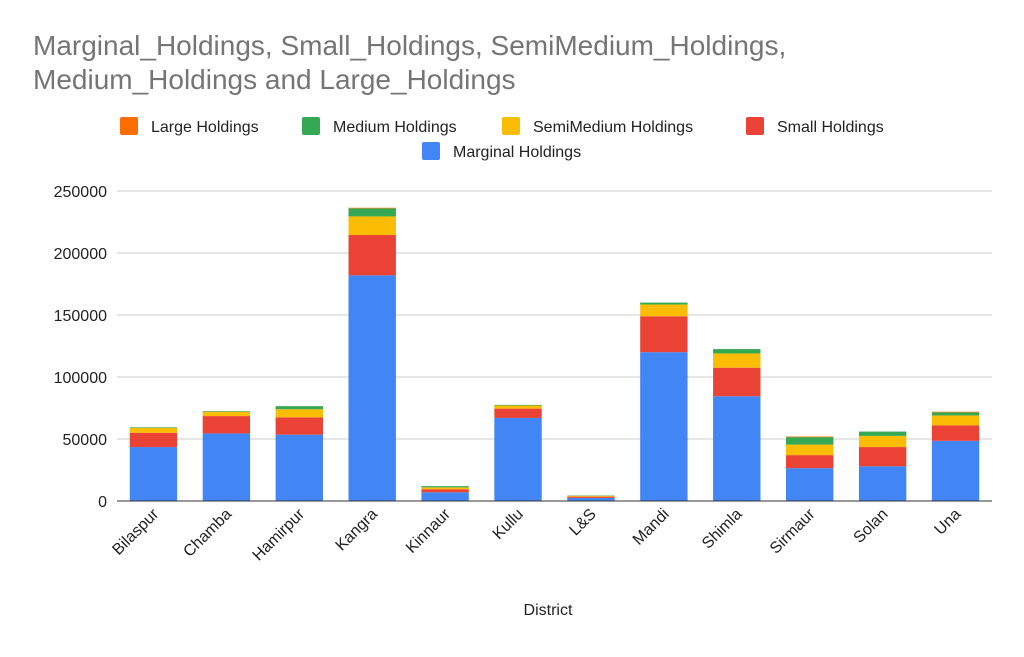 The image size is (1024, 657). What do you see at coordinates (299, 425) in the screenshot?
I see `bar-small-holdings-hamirpur` at bounding box center [299, 425].